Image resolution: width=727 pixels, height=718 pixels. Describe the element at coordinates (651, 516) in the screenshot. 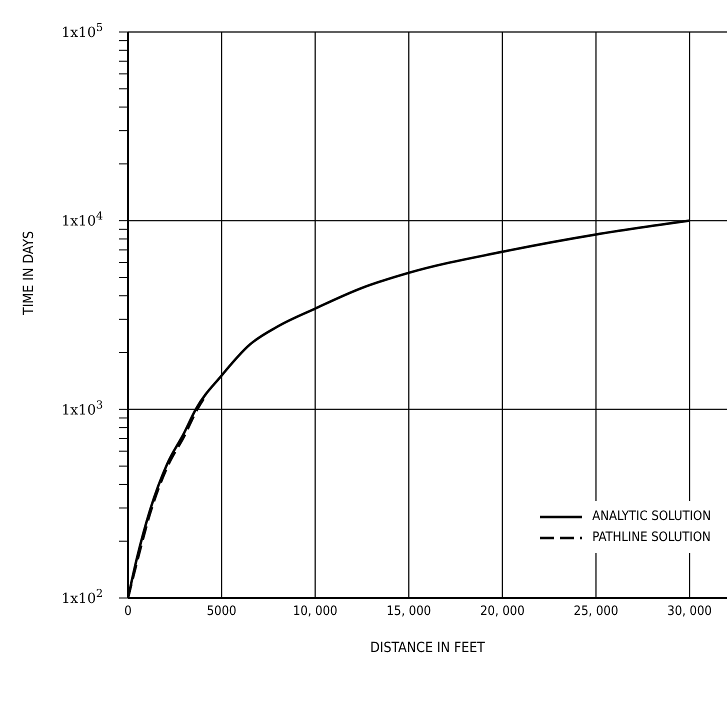

I see `legend-label: ANALYTIC SOLUTION` at that location.